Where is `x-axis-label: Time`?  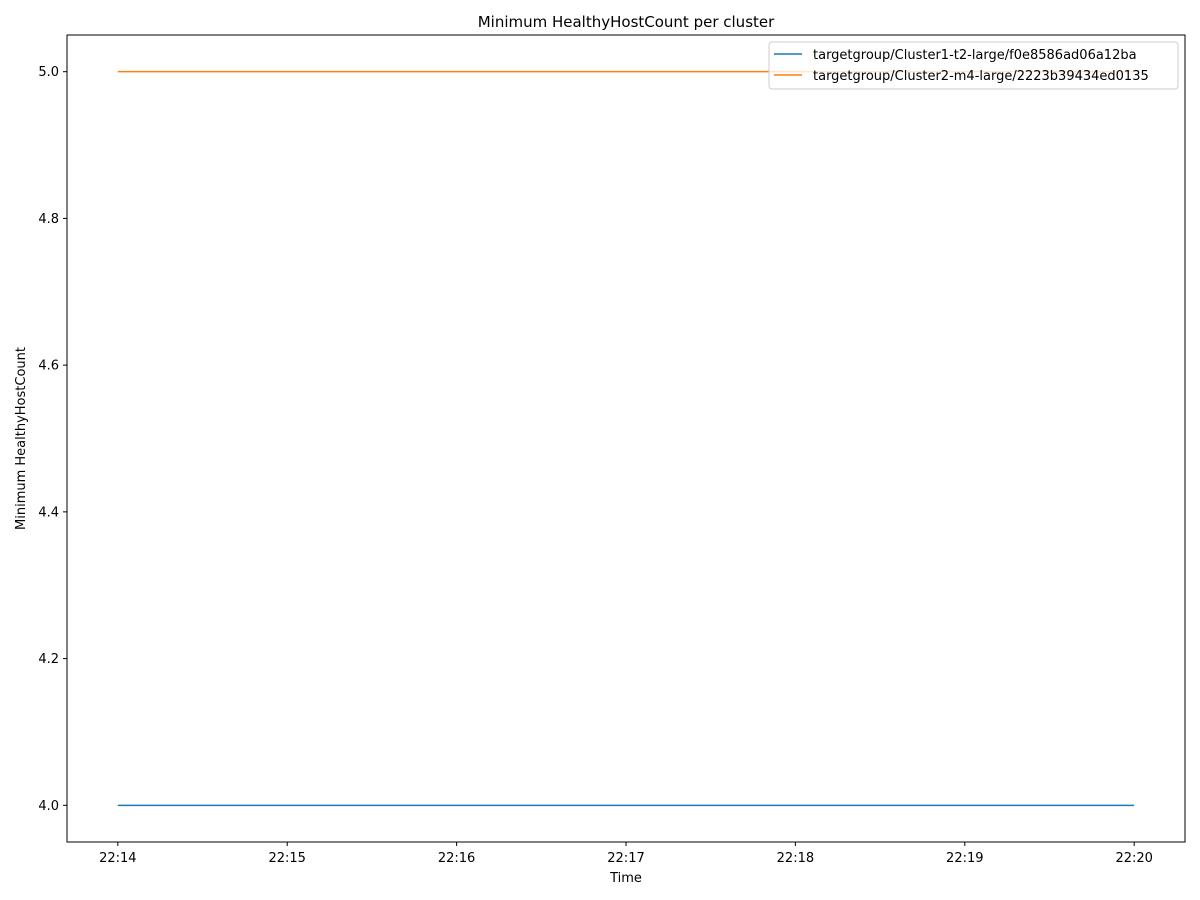
x-axis-label: Time is located at coordinates (625, 878).